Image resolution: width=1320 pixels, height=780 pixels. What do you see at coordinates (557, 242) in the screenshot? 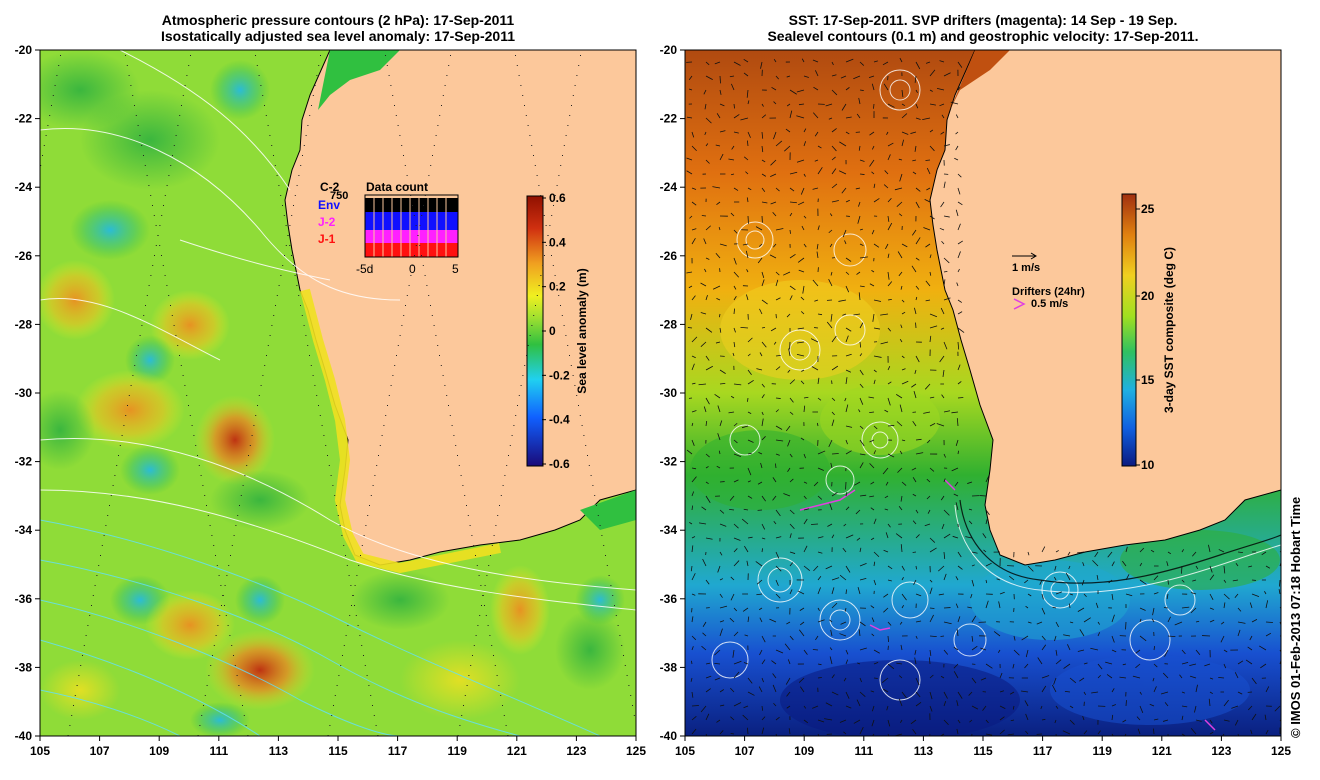
I see `ssh-colorbar-tick-0.4: 0.4` at bounding box center [557, 242].